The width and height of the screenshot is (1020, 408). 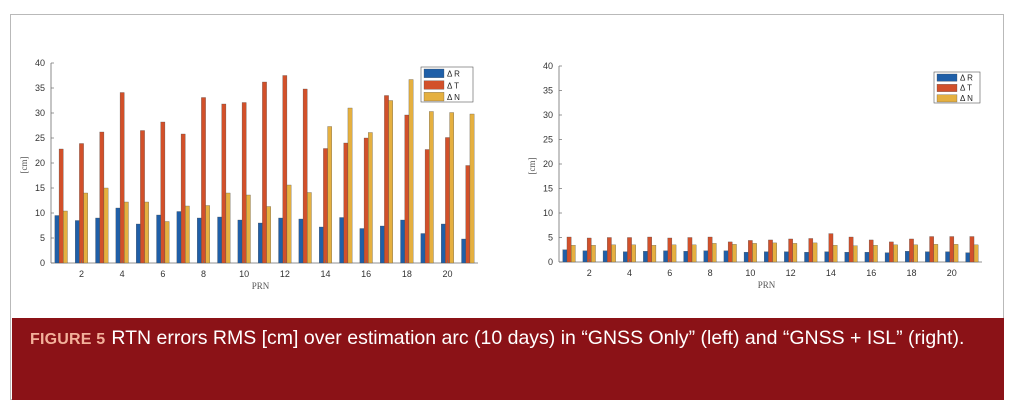 I want to click on x-tick-label: 20, so click(x=952, y=273).